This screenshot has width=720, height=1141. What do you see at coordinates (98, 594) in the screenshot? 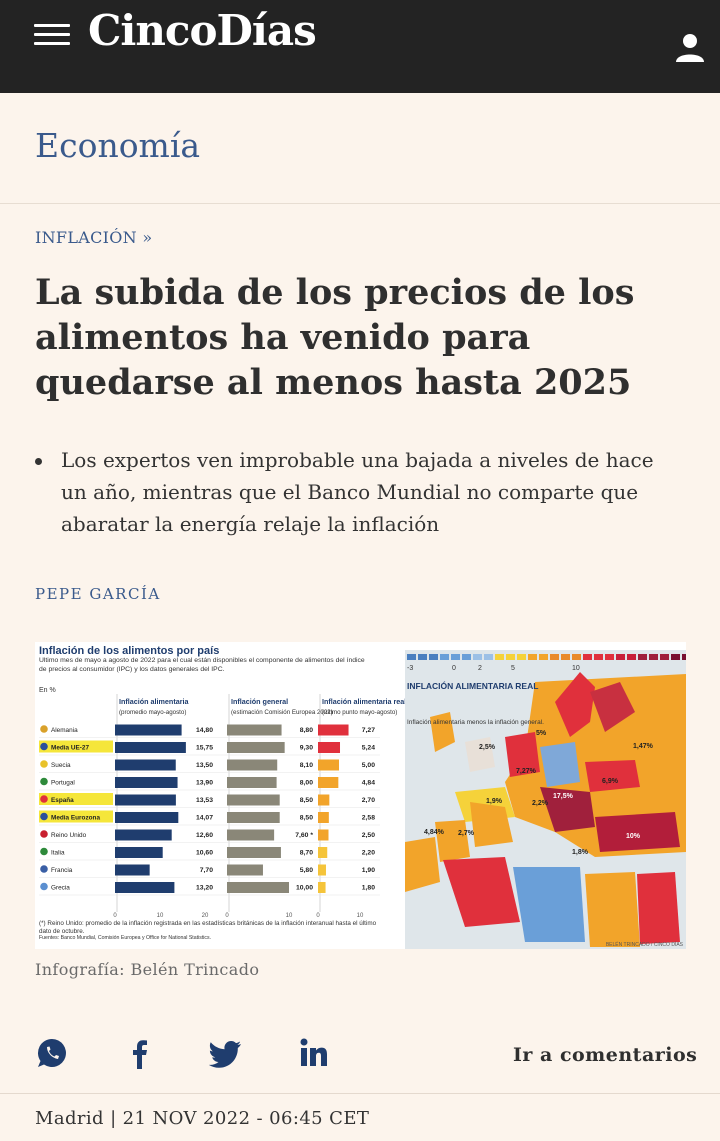
I see `article-author: PEPE GARCÍA` at bounding box center [98, 594].